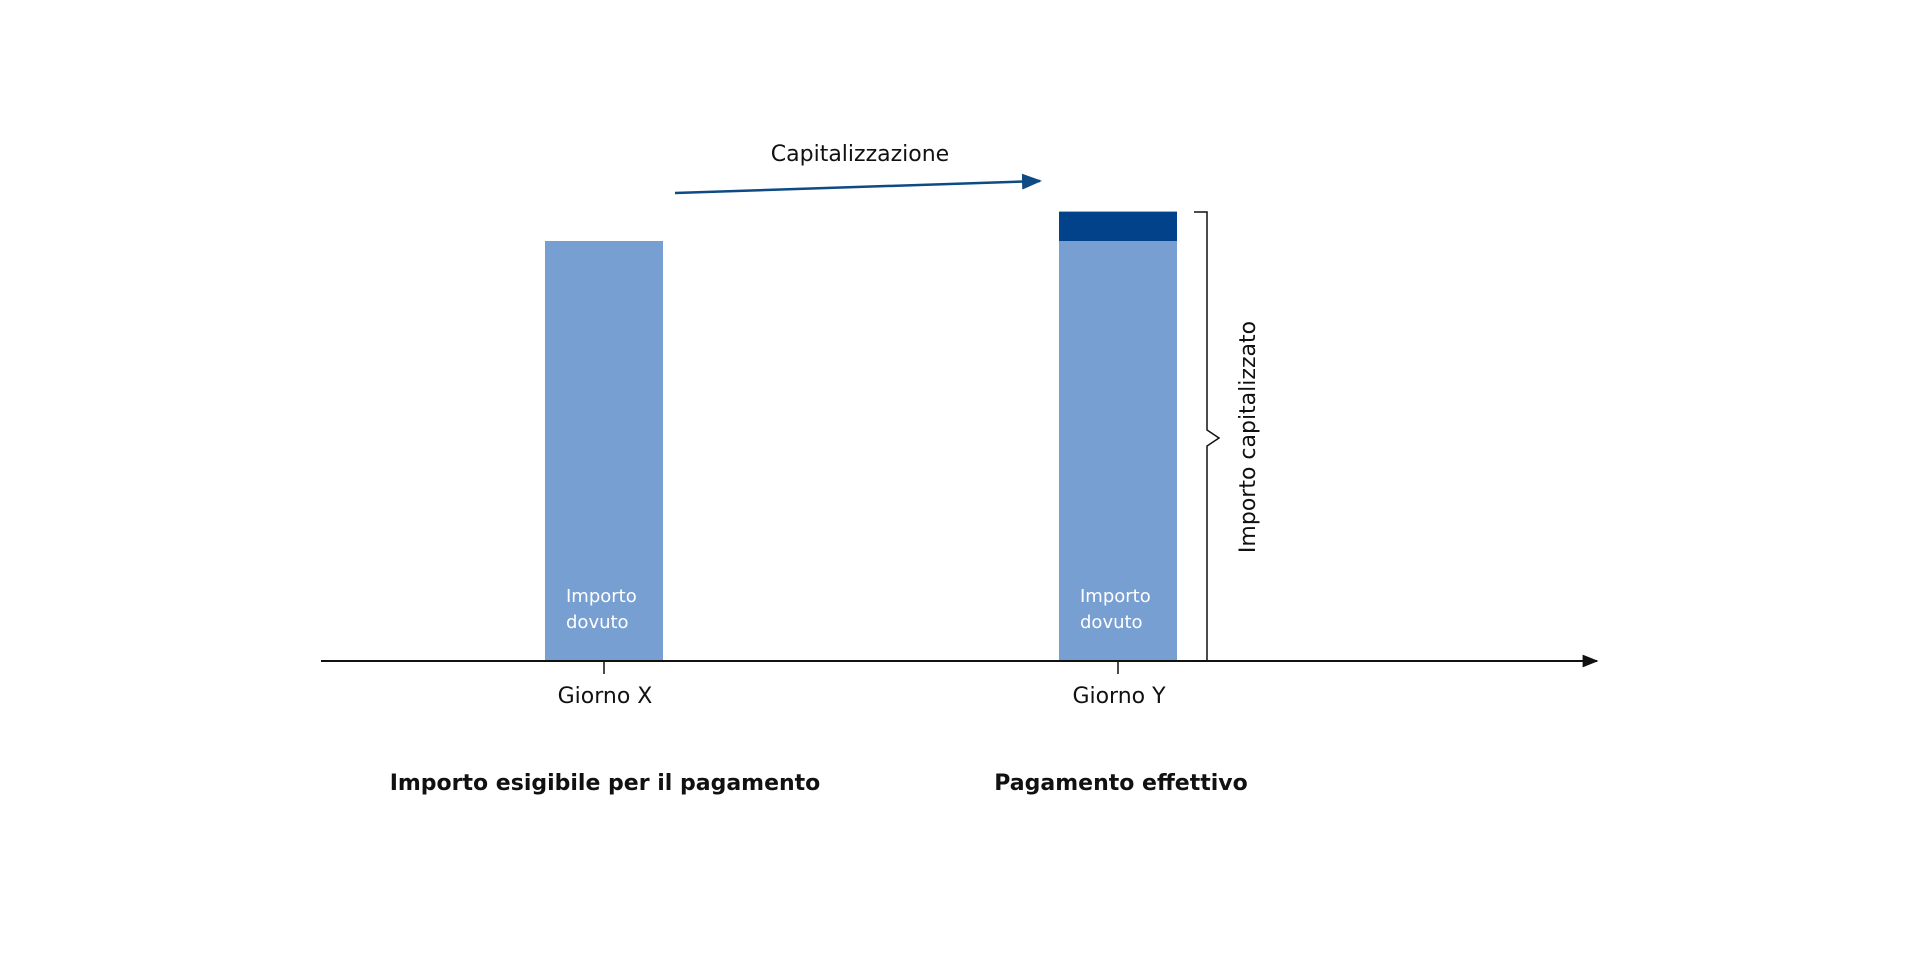 This screenshot has width=1920, height=964. I want to click on bar-giorno-y-inner-label-line1: Importo, so click(1115, 596).